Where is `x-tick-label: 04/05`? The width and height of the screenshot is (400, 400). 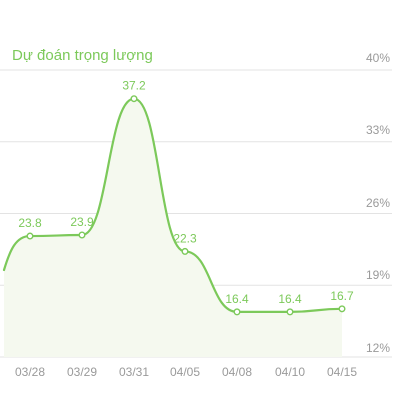
x-tick-label: 04/05 is located at coordinates (185, 372).